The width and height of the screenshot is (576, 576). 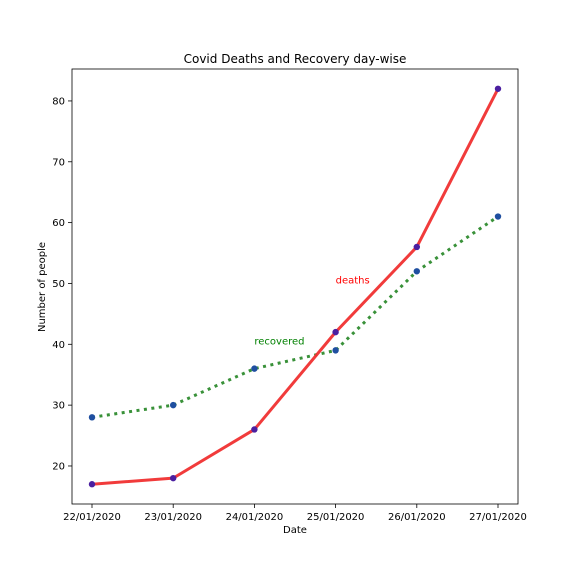 What do you see at coordinates (295, 530) in the screenshot?
I see `x-axis-label: Date` at bounding box center [295, 530].